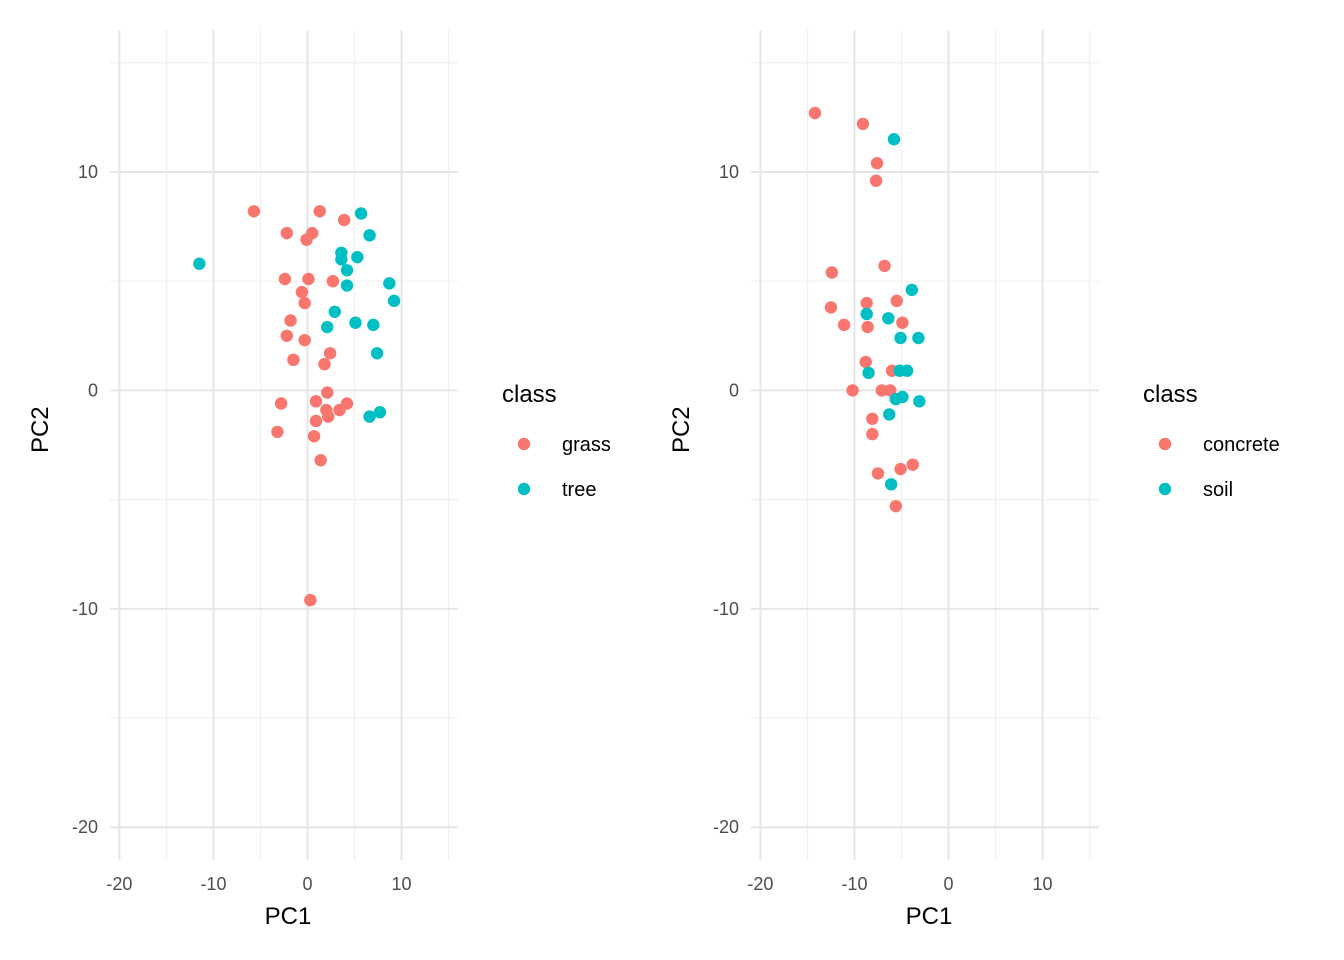  I want to click on legend-label: tree, so click(579, 490).